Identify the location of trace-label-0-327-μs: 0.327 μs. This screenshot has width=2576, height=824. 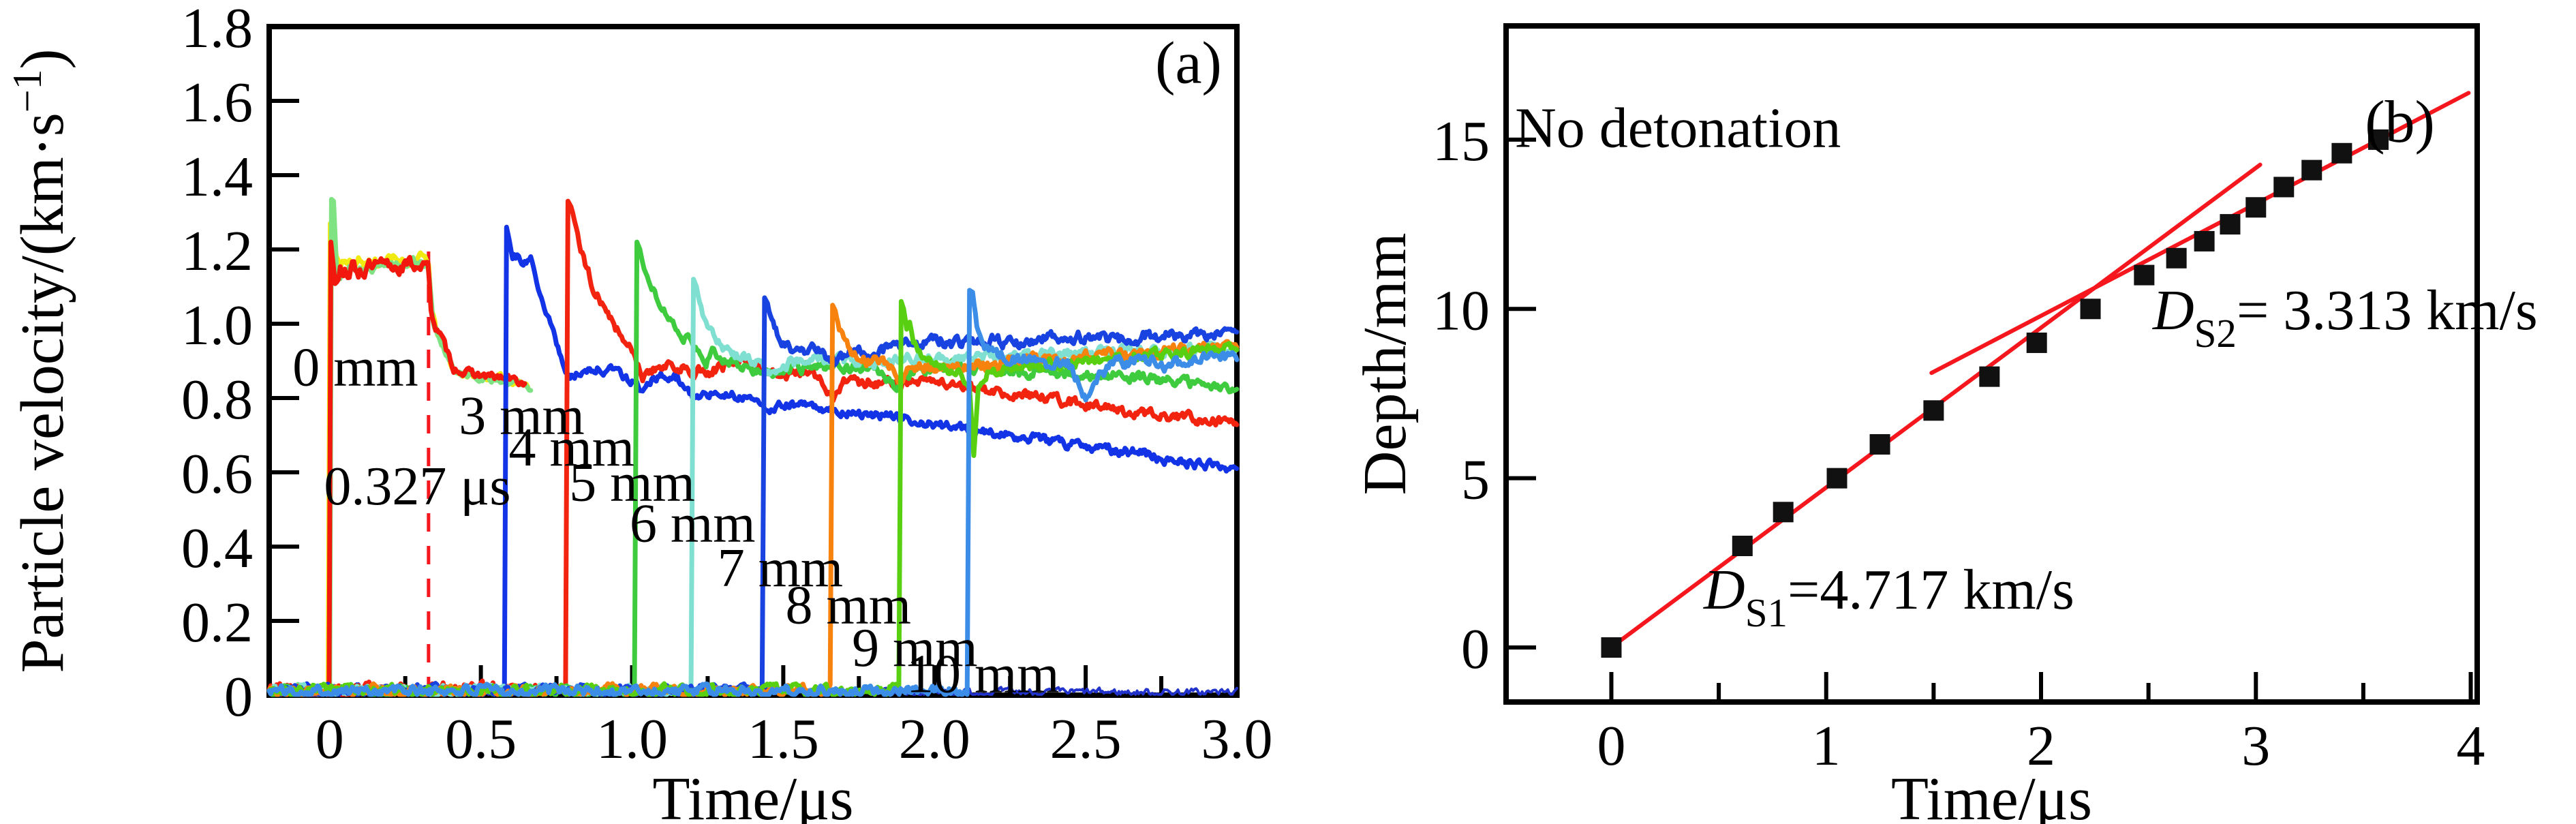
(417, 487).